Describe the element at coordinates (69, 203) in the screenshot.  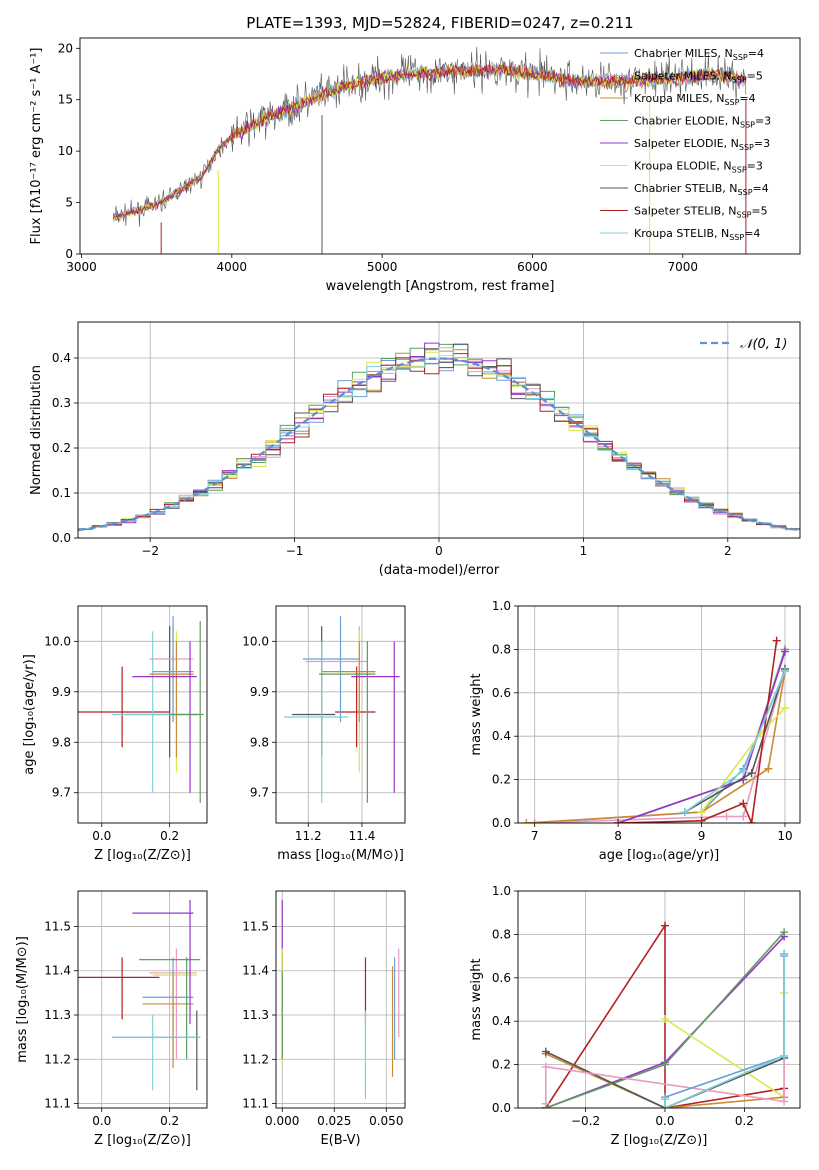
I see `y-tick-label: 5` at that location.